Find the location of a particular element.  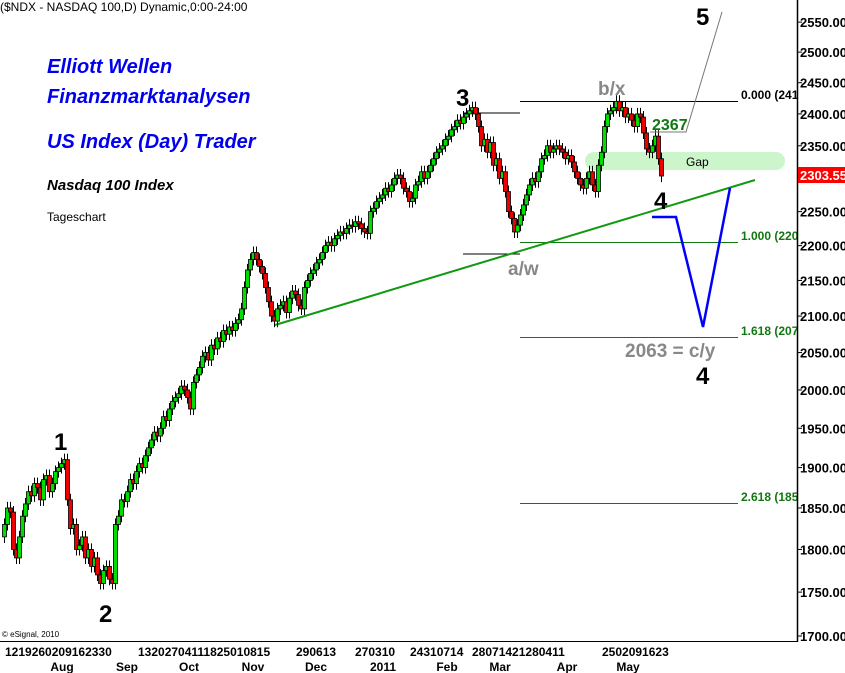

last-price-label: 2303.55 is located at coordinates (822, 175).